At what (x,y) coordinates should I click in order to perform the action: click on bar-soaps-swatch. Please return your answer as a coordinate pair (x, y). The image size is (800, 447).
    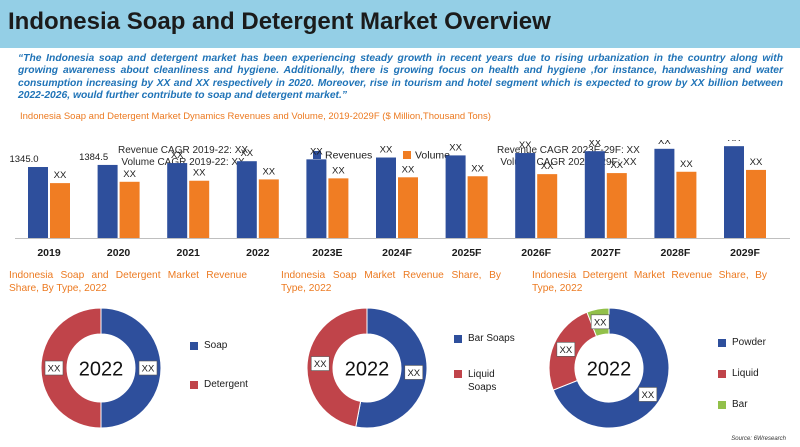
    Looking at the image, I should click on (458, 339).